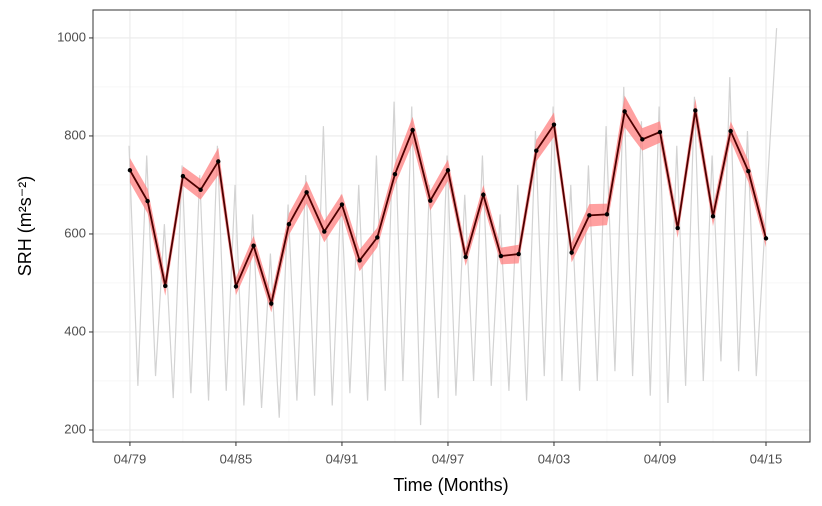 This screenshot has width=822, height=506. What do you see at coordinates (342, 458) in the screenshot?
I see `x-tick-label: 04/91` at bounding box center [342, 458].